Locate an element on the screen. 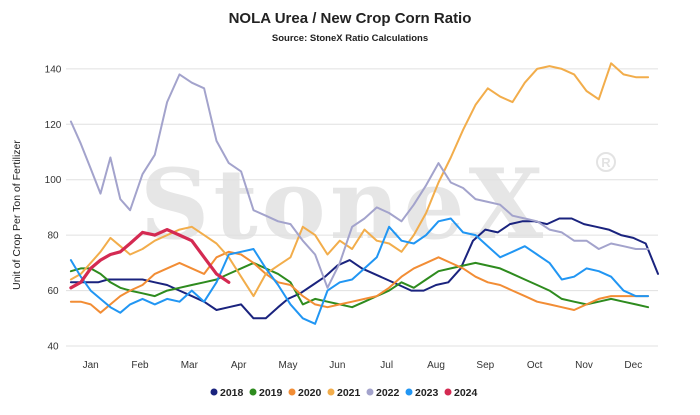 The image size is (700, 415). legend-label-2019: 2019 is located at coordinates (271, 393).